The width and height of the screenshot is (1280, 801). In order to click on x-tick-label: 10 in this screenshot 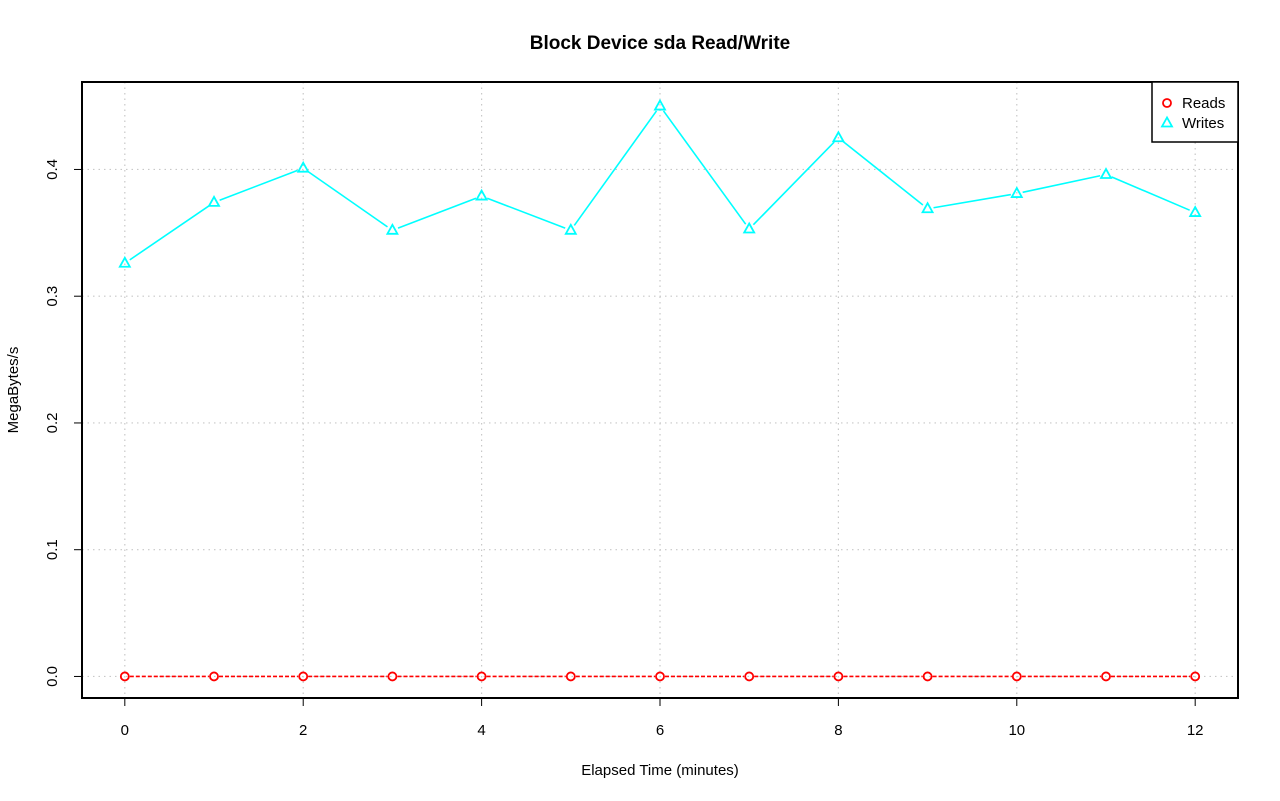, I will do `click(1016, 730)`.